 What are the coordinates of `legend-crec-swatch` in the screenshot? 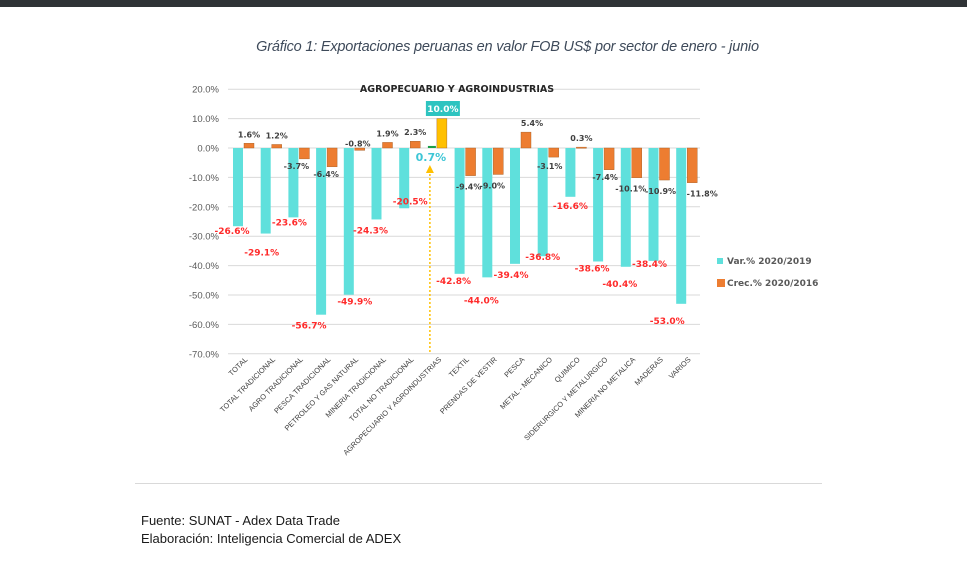 It's located at (721, 283).